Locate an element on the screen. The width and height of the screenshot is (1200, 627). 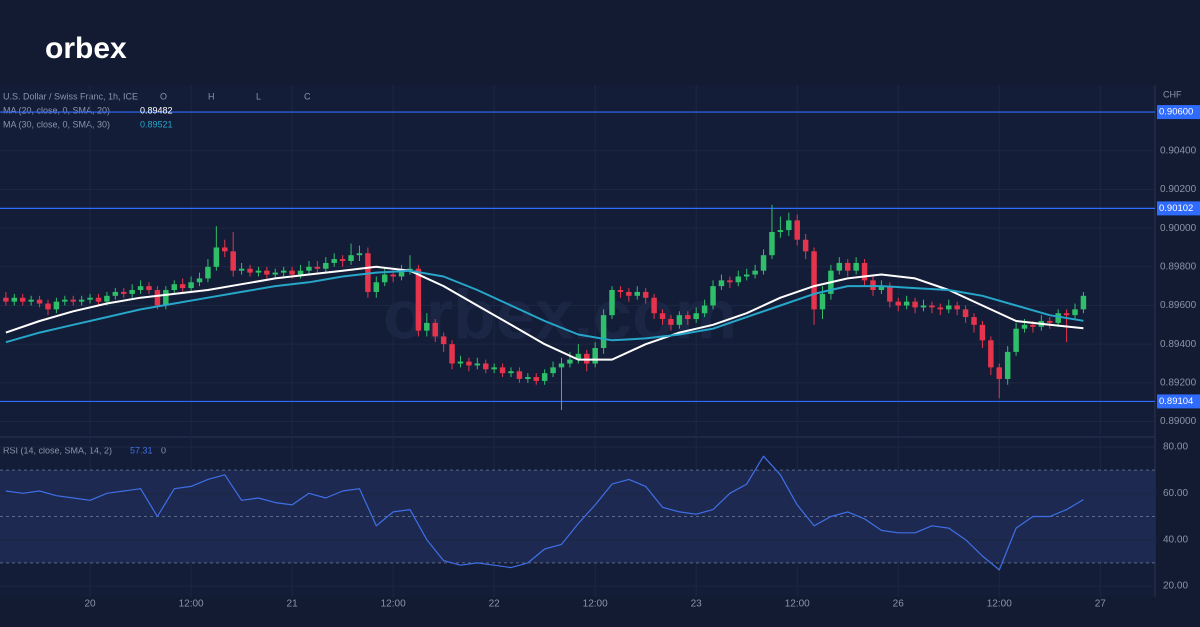
moving-average is located at coordinates (544, 306).